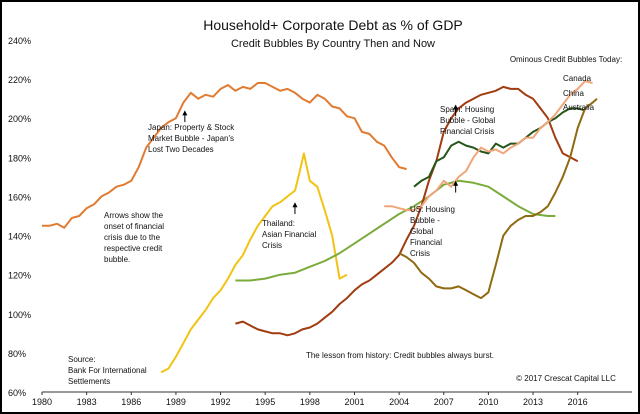  I want to click on series-line-us, so click(395, 230).